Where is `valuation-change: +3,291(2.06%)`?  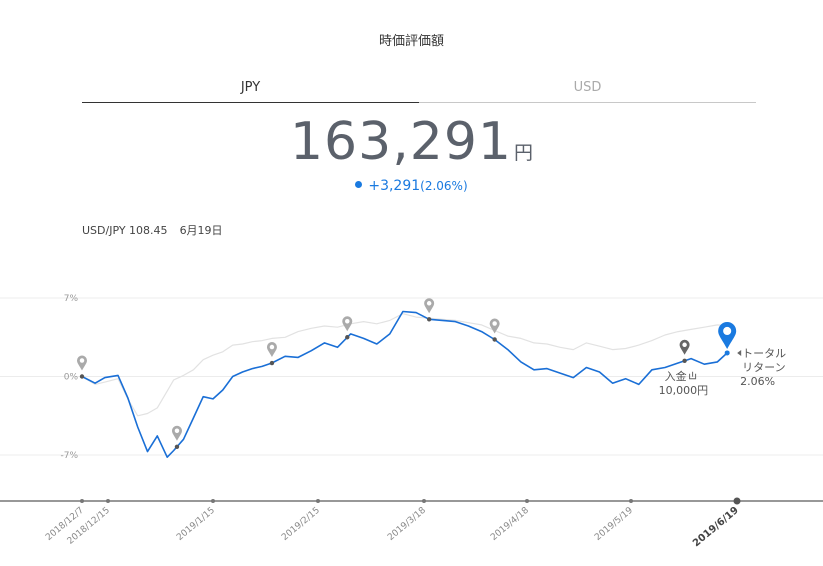 valuation-change: +3,291(2.06%) is located at coordinates (411, 186).